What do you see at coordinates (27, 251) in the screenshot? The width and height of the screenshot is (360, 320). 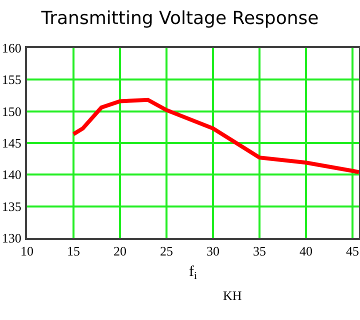 I see `x-tick-label: 10` at bounding box center [27, 251].